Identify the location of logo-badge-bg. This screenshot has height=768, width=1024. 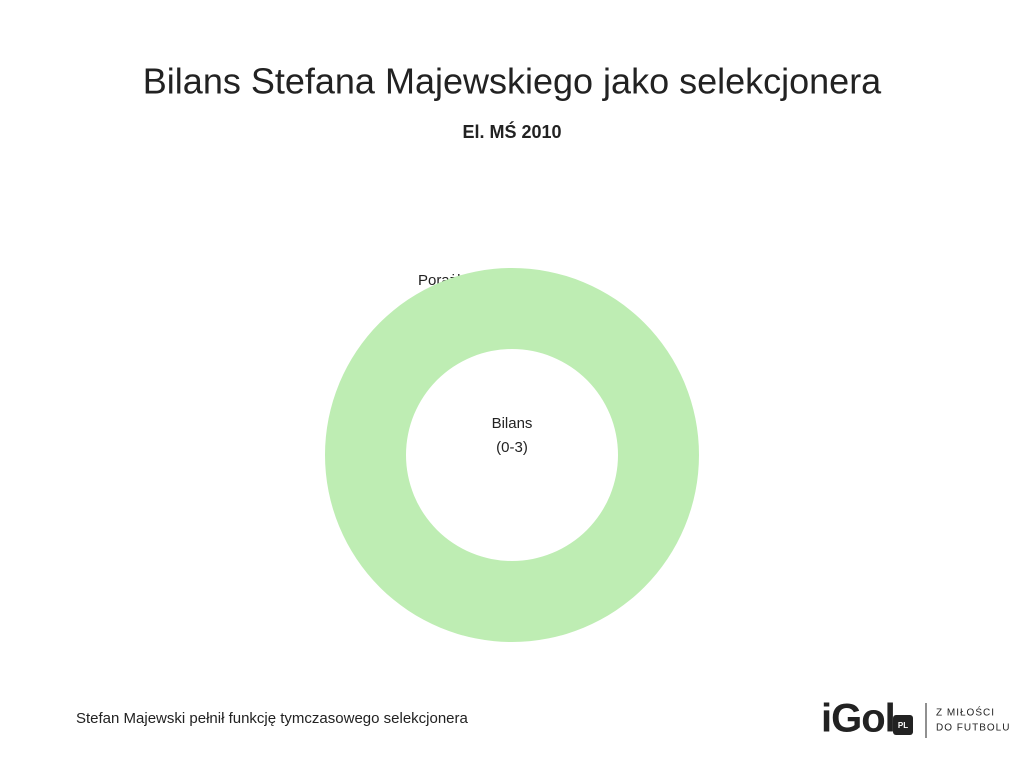
(903, 725).